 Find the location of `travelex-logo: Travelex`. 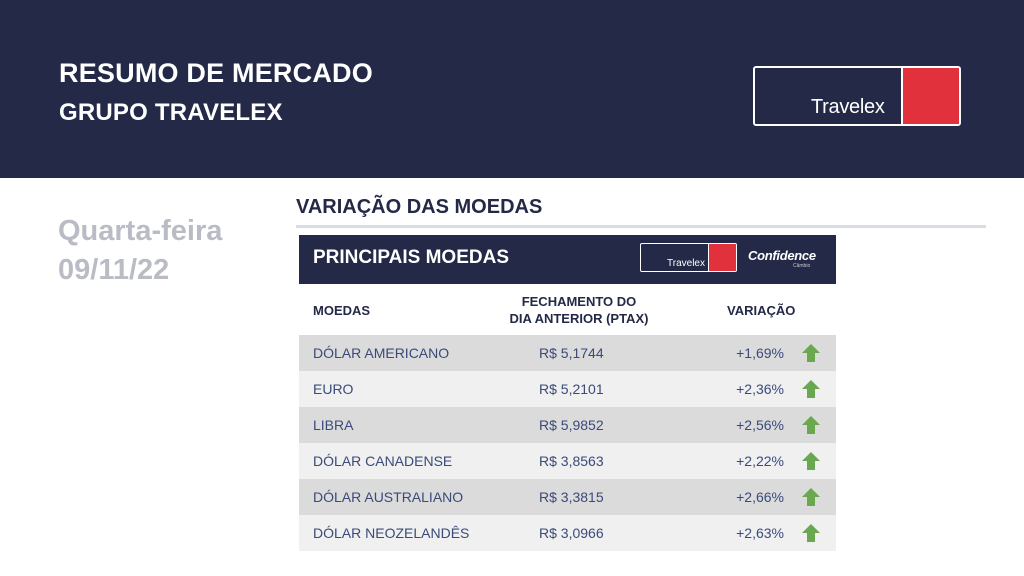

travelex-logo: Travelex is located at coordinates (857, 96).